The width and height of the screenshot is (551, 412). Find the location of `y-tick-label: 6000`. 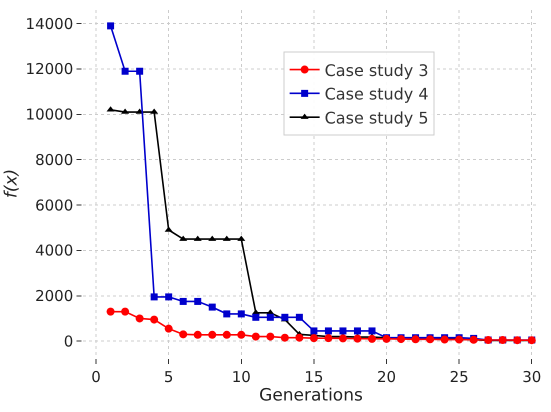

y-tick-label: 6000 is located at coordinates (54, 205).